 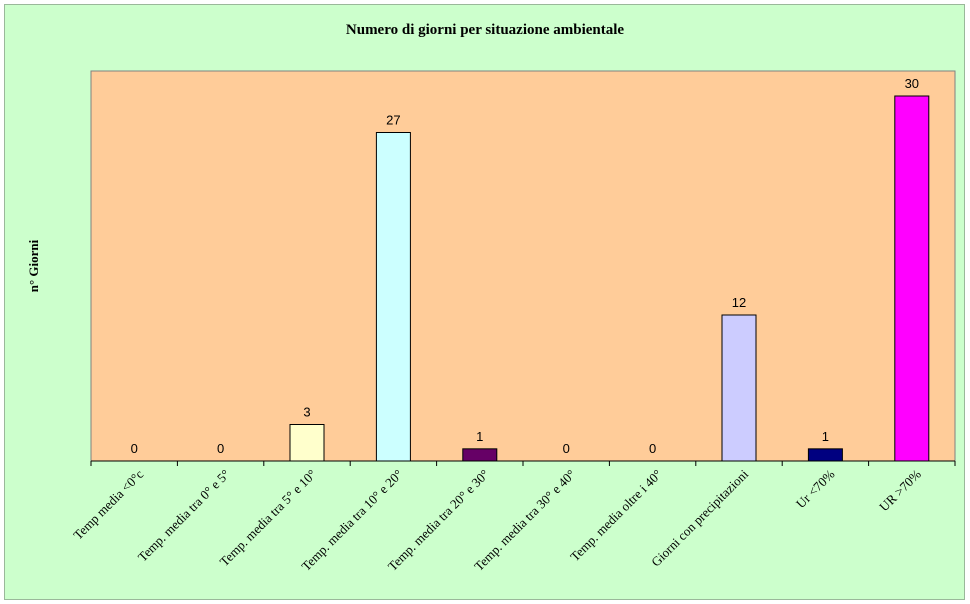 What do you see at coordinates (699, 517) in the screenshot?
I see `x-tick-label: Giorni con precipitazioni` at bounding box center [699, 517].